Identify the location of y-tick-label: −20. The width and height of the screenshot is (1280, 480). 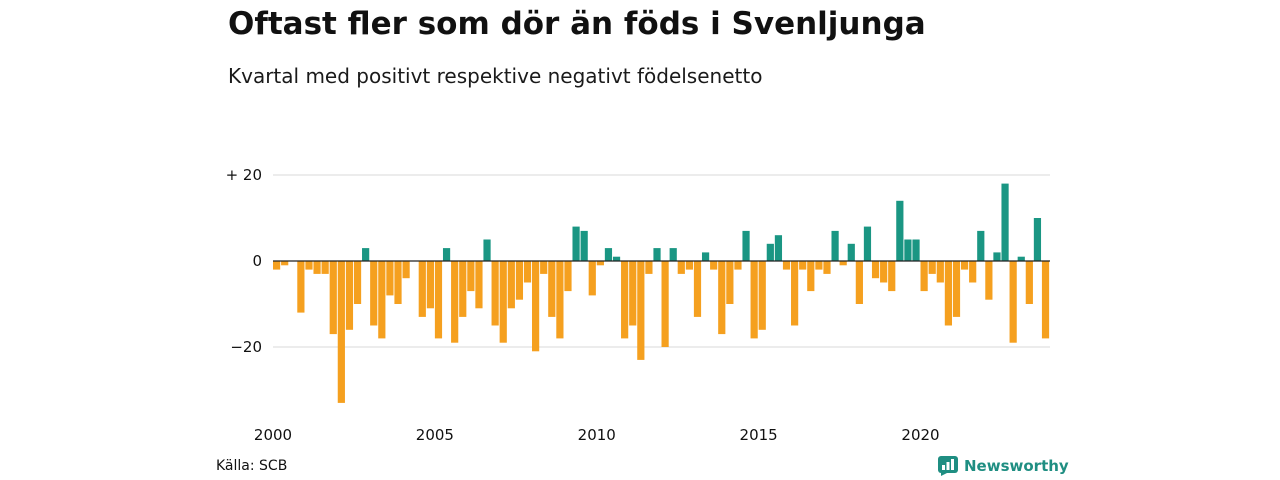
(246, 347).